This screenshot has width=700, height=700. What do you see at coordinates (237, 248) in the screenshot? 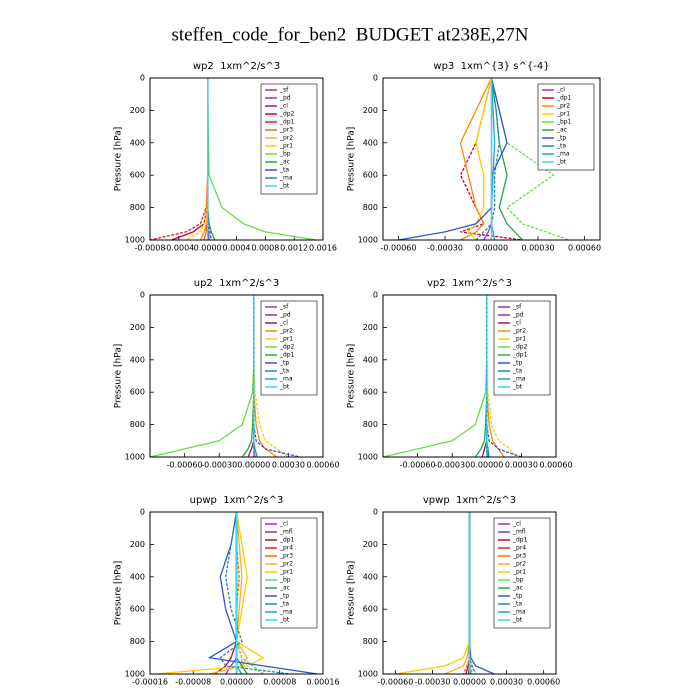
I see `x-tick-label: 0.0004` at bounding box center [237, 248].